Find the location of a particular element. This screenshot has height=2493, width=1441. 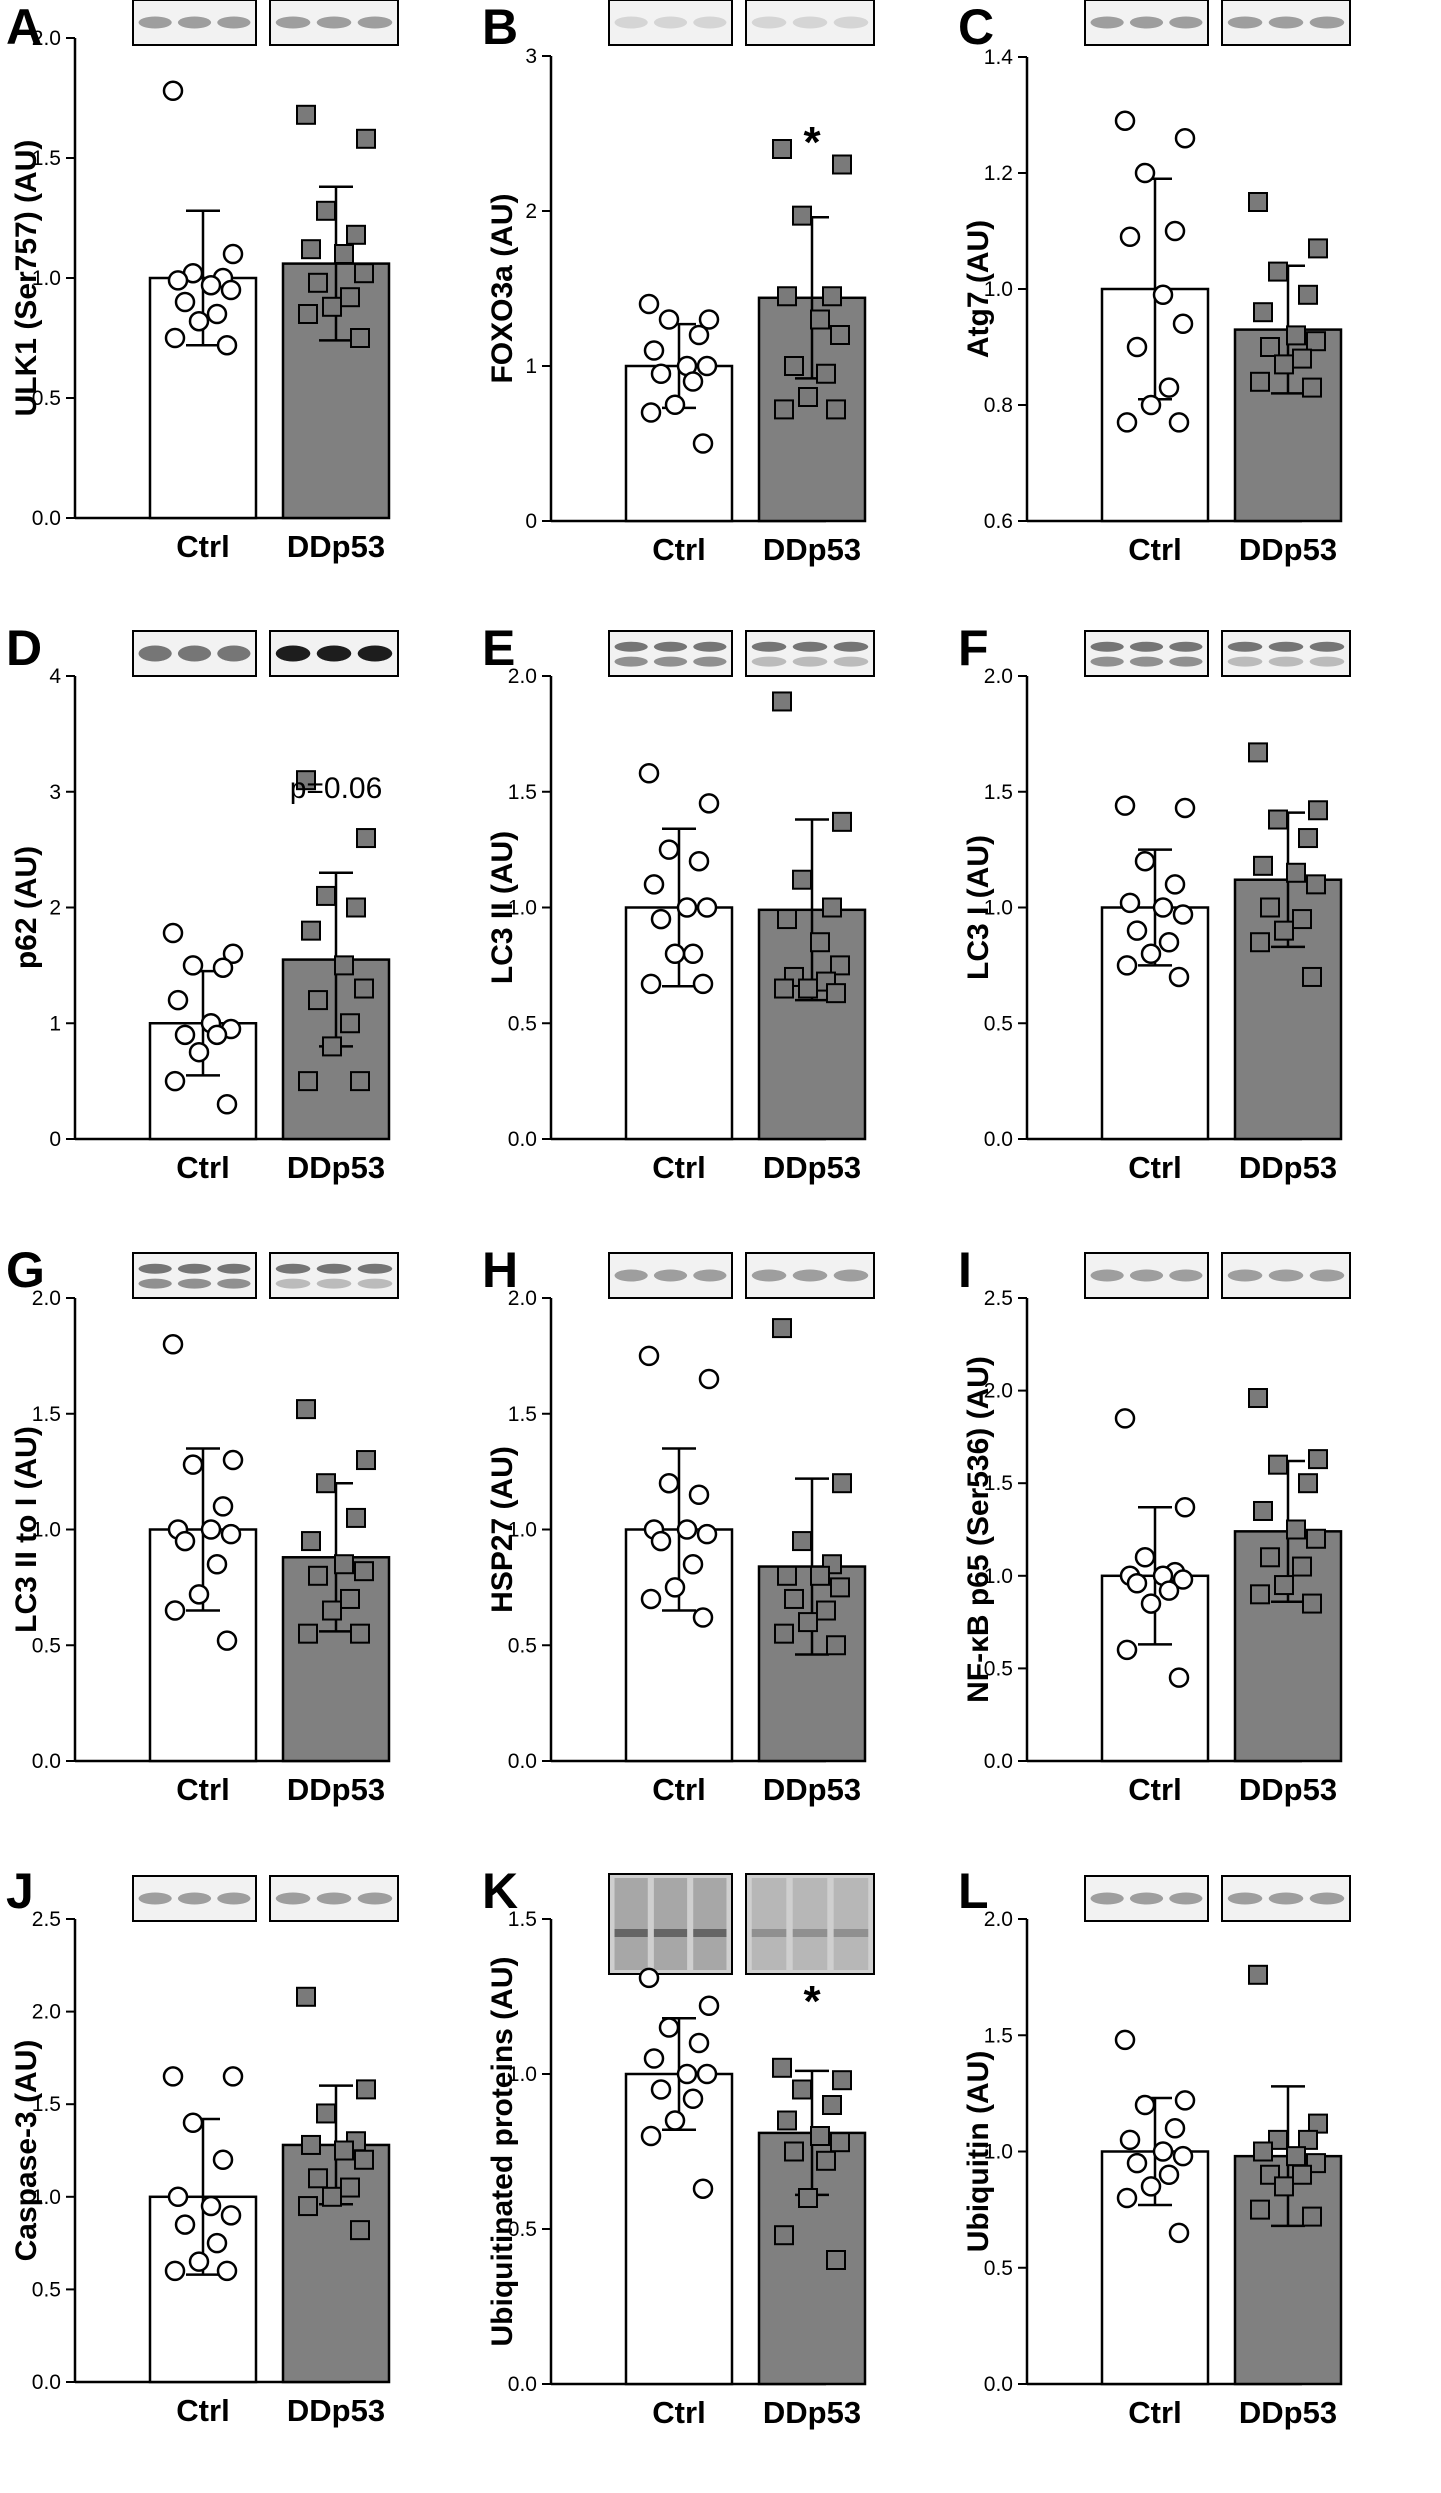

western-blot-ctrl is located at coordinates (670, 653).